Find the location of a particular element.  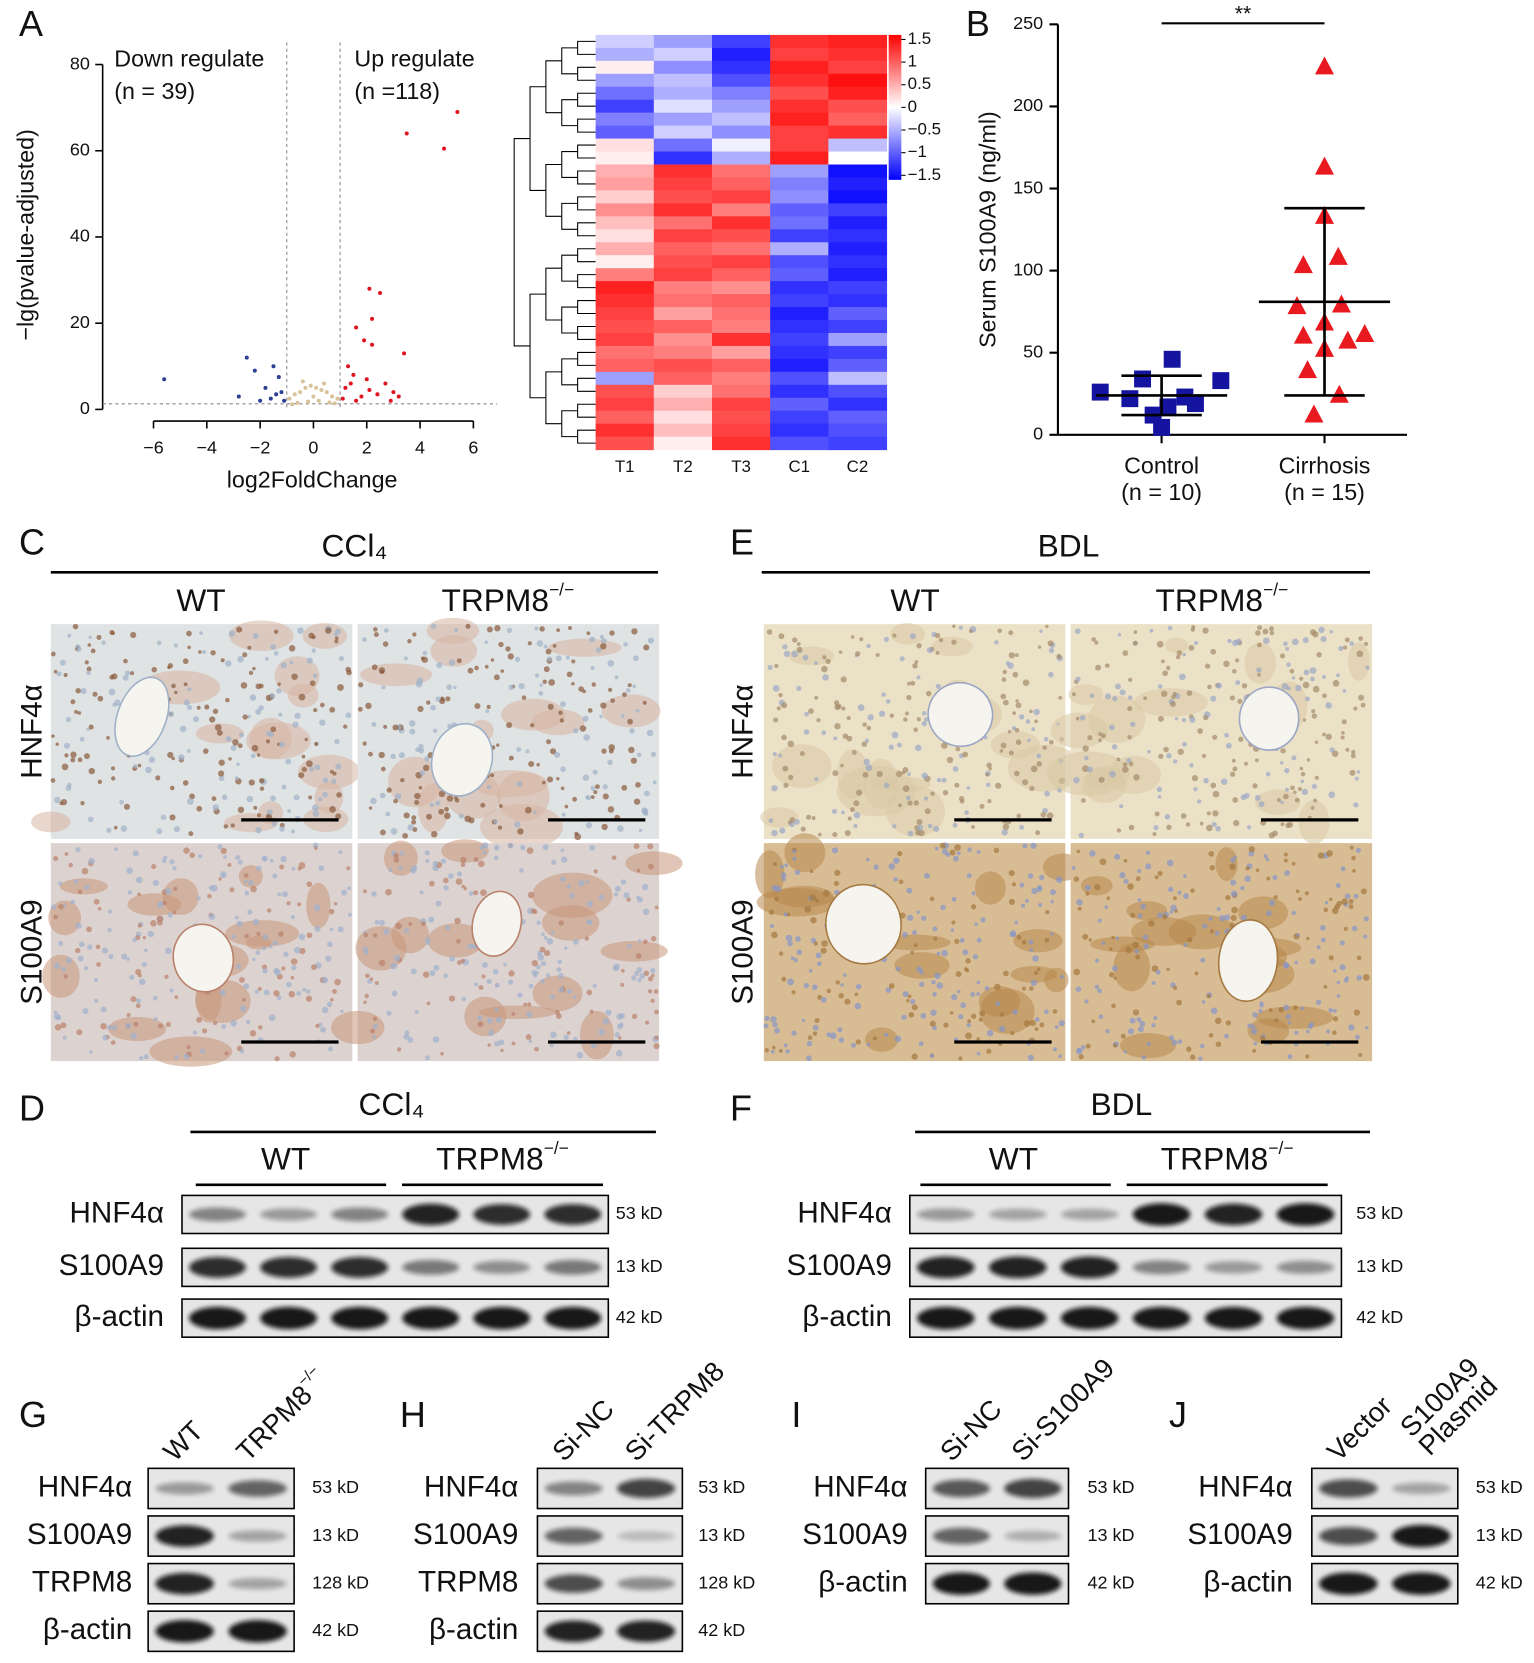

row-label: HNF4α is located at coordinates (32, 731).